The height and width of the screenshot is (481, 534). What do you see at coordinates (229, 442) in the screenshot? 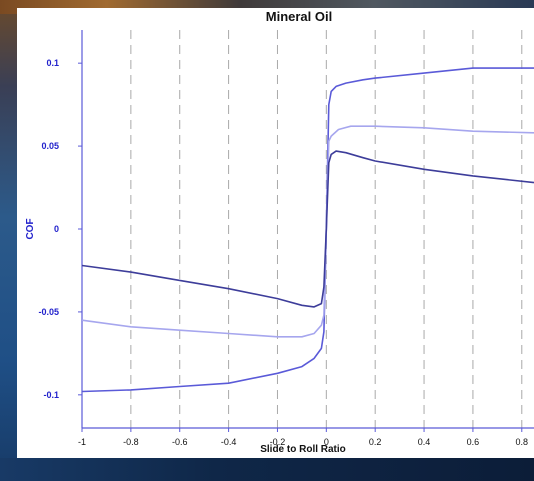
I see `x-tick-label: -0.4` at bounding box center [229, 442].